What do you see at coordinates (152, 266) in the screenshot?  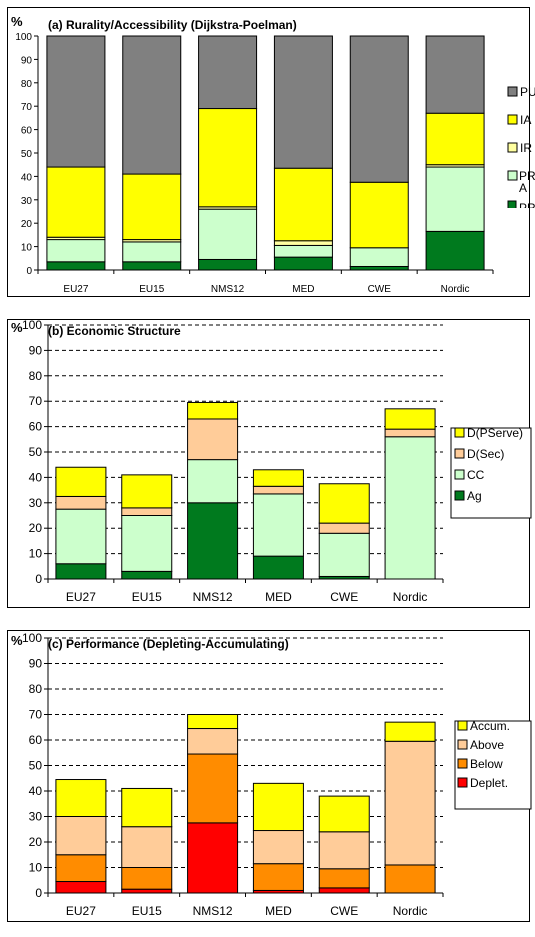 I see `bar-segment-pr-eu15` at bounding box center [152, 266].